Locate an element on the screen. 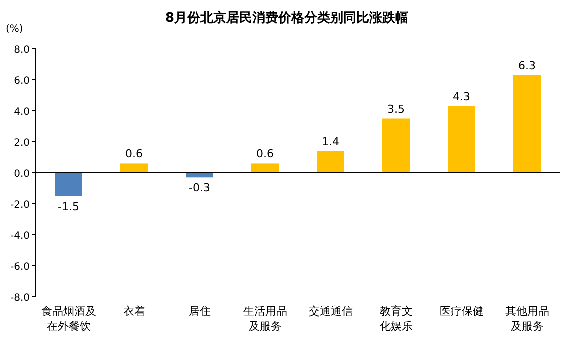 The image size is (574, 350). chart-title: 8月份北京居民消费价格分类别同比涨跌幅 is located at coordinates (287, 18).